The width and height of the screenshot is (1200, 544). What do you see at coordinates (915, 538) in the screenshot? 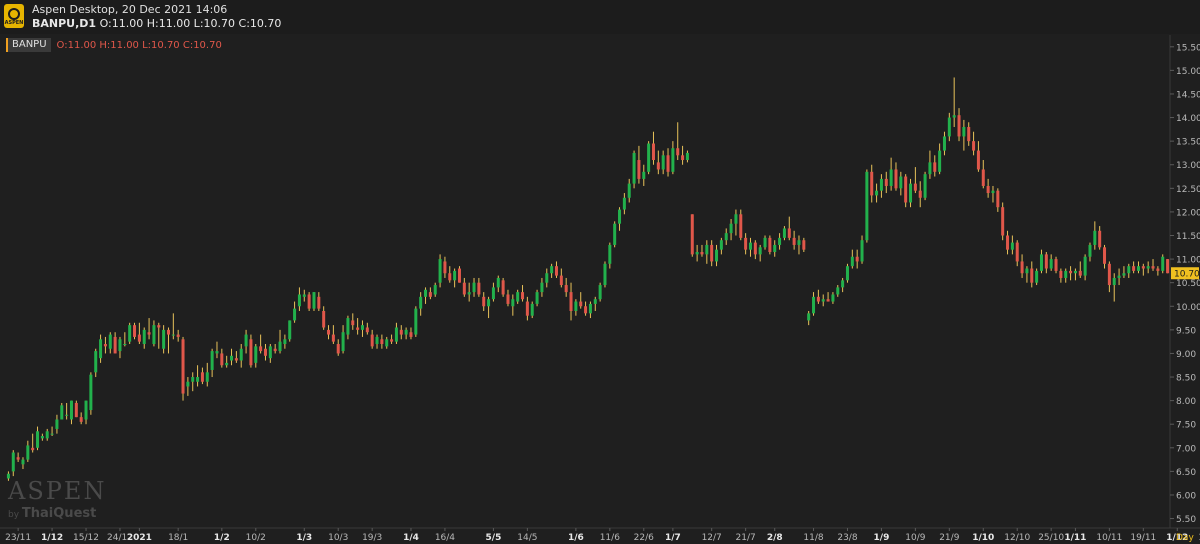
I see `x-tick-label: 10/9` at bounding box center [915, 538].